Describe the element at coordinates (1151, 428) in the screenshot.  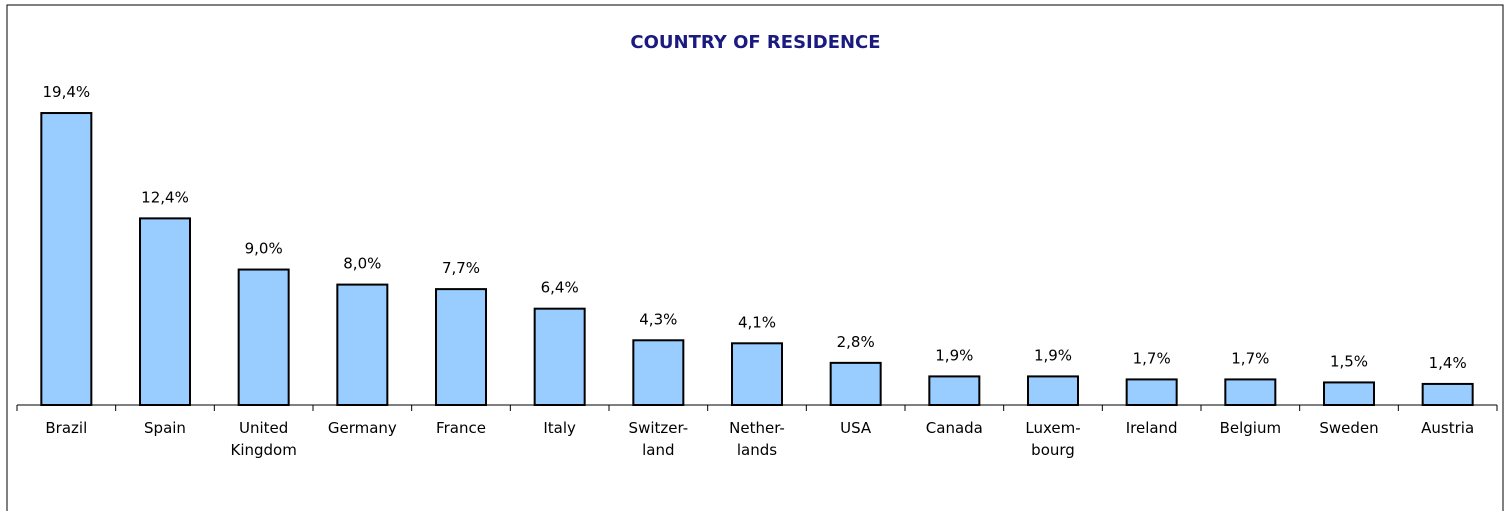
I see `x-tick-label: Ireland` at that location.